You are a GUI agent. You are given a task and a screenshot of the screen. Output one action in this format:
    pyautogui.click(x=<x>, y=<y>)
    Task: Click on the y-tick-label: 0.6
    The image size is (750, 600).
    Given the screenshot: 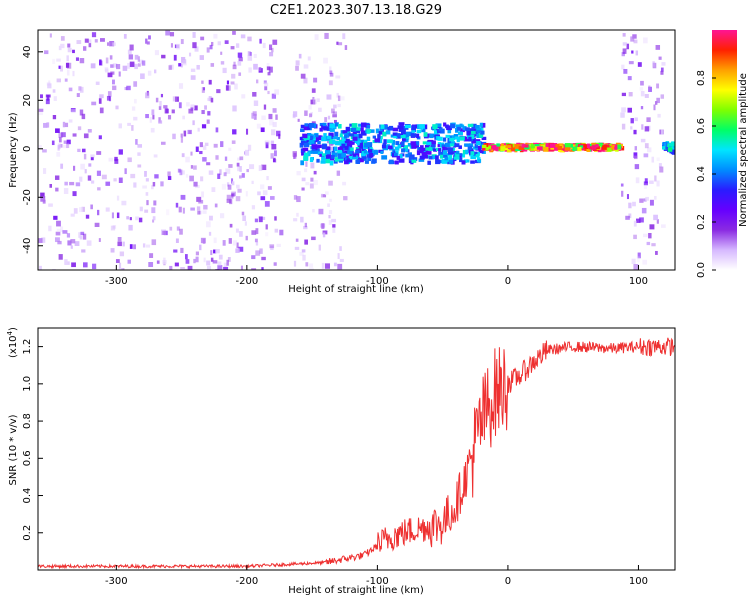 What is the action you would take?
    pyautogui.click(x=27, y=458)
    